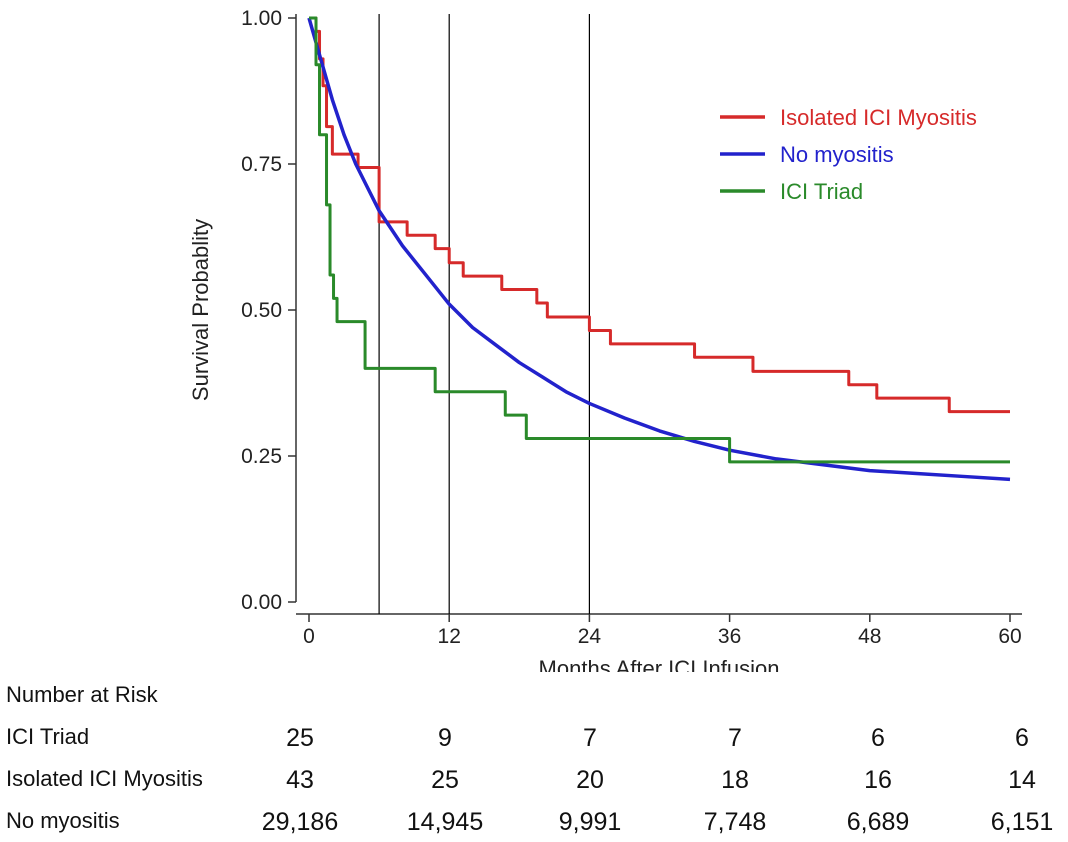  I want to click on risk-cell: 20, so click(590, 780).